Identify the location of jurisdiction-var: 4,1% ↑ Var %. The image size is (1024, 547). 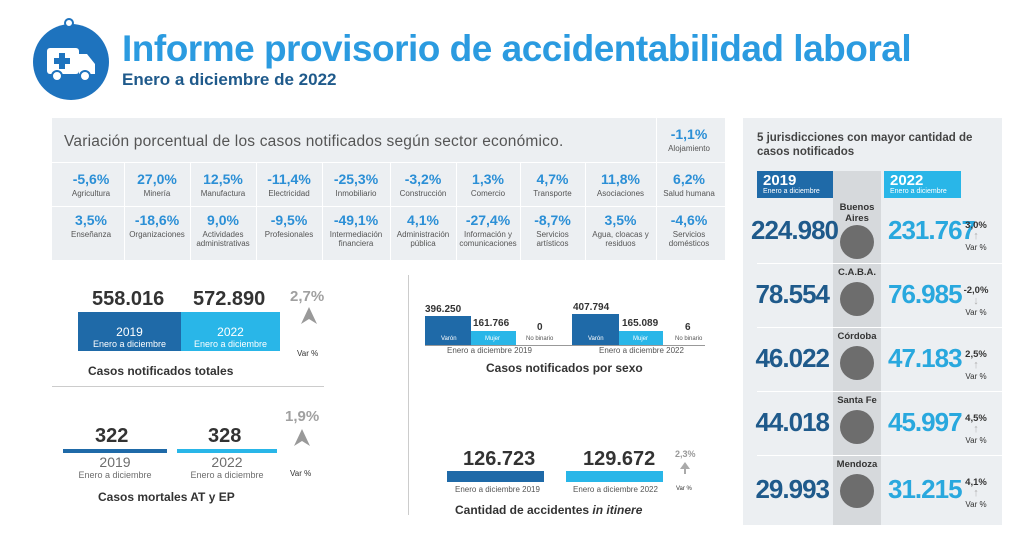
(976, 493).